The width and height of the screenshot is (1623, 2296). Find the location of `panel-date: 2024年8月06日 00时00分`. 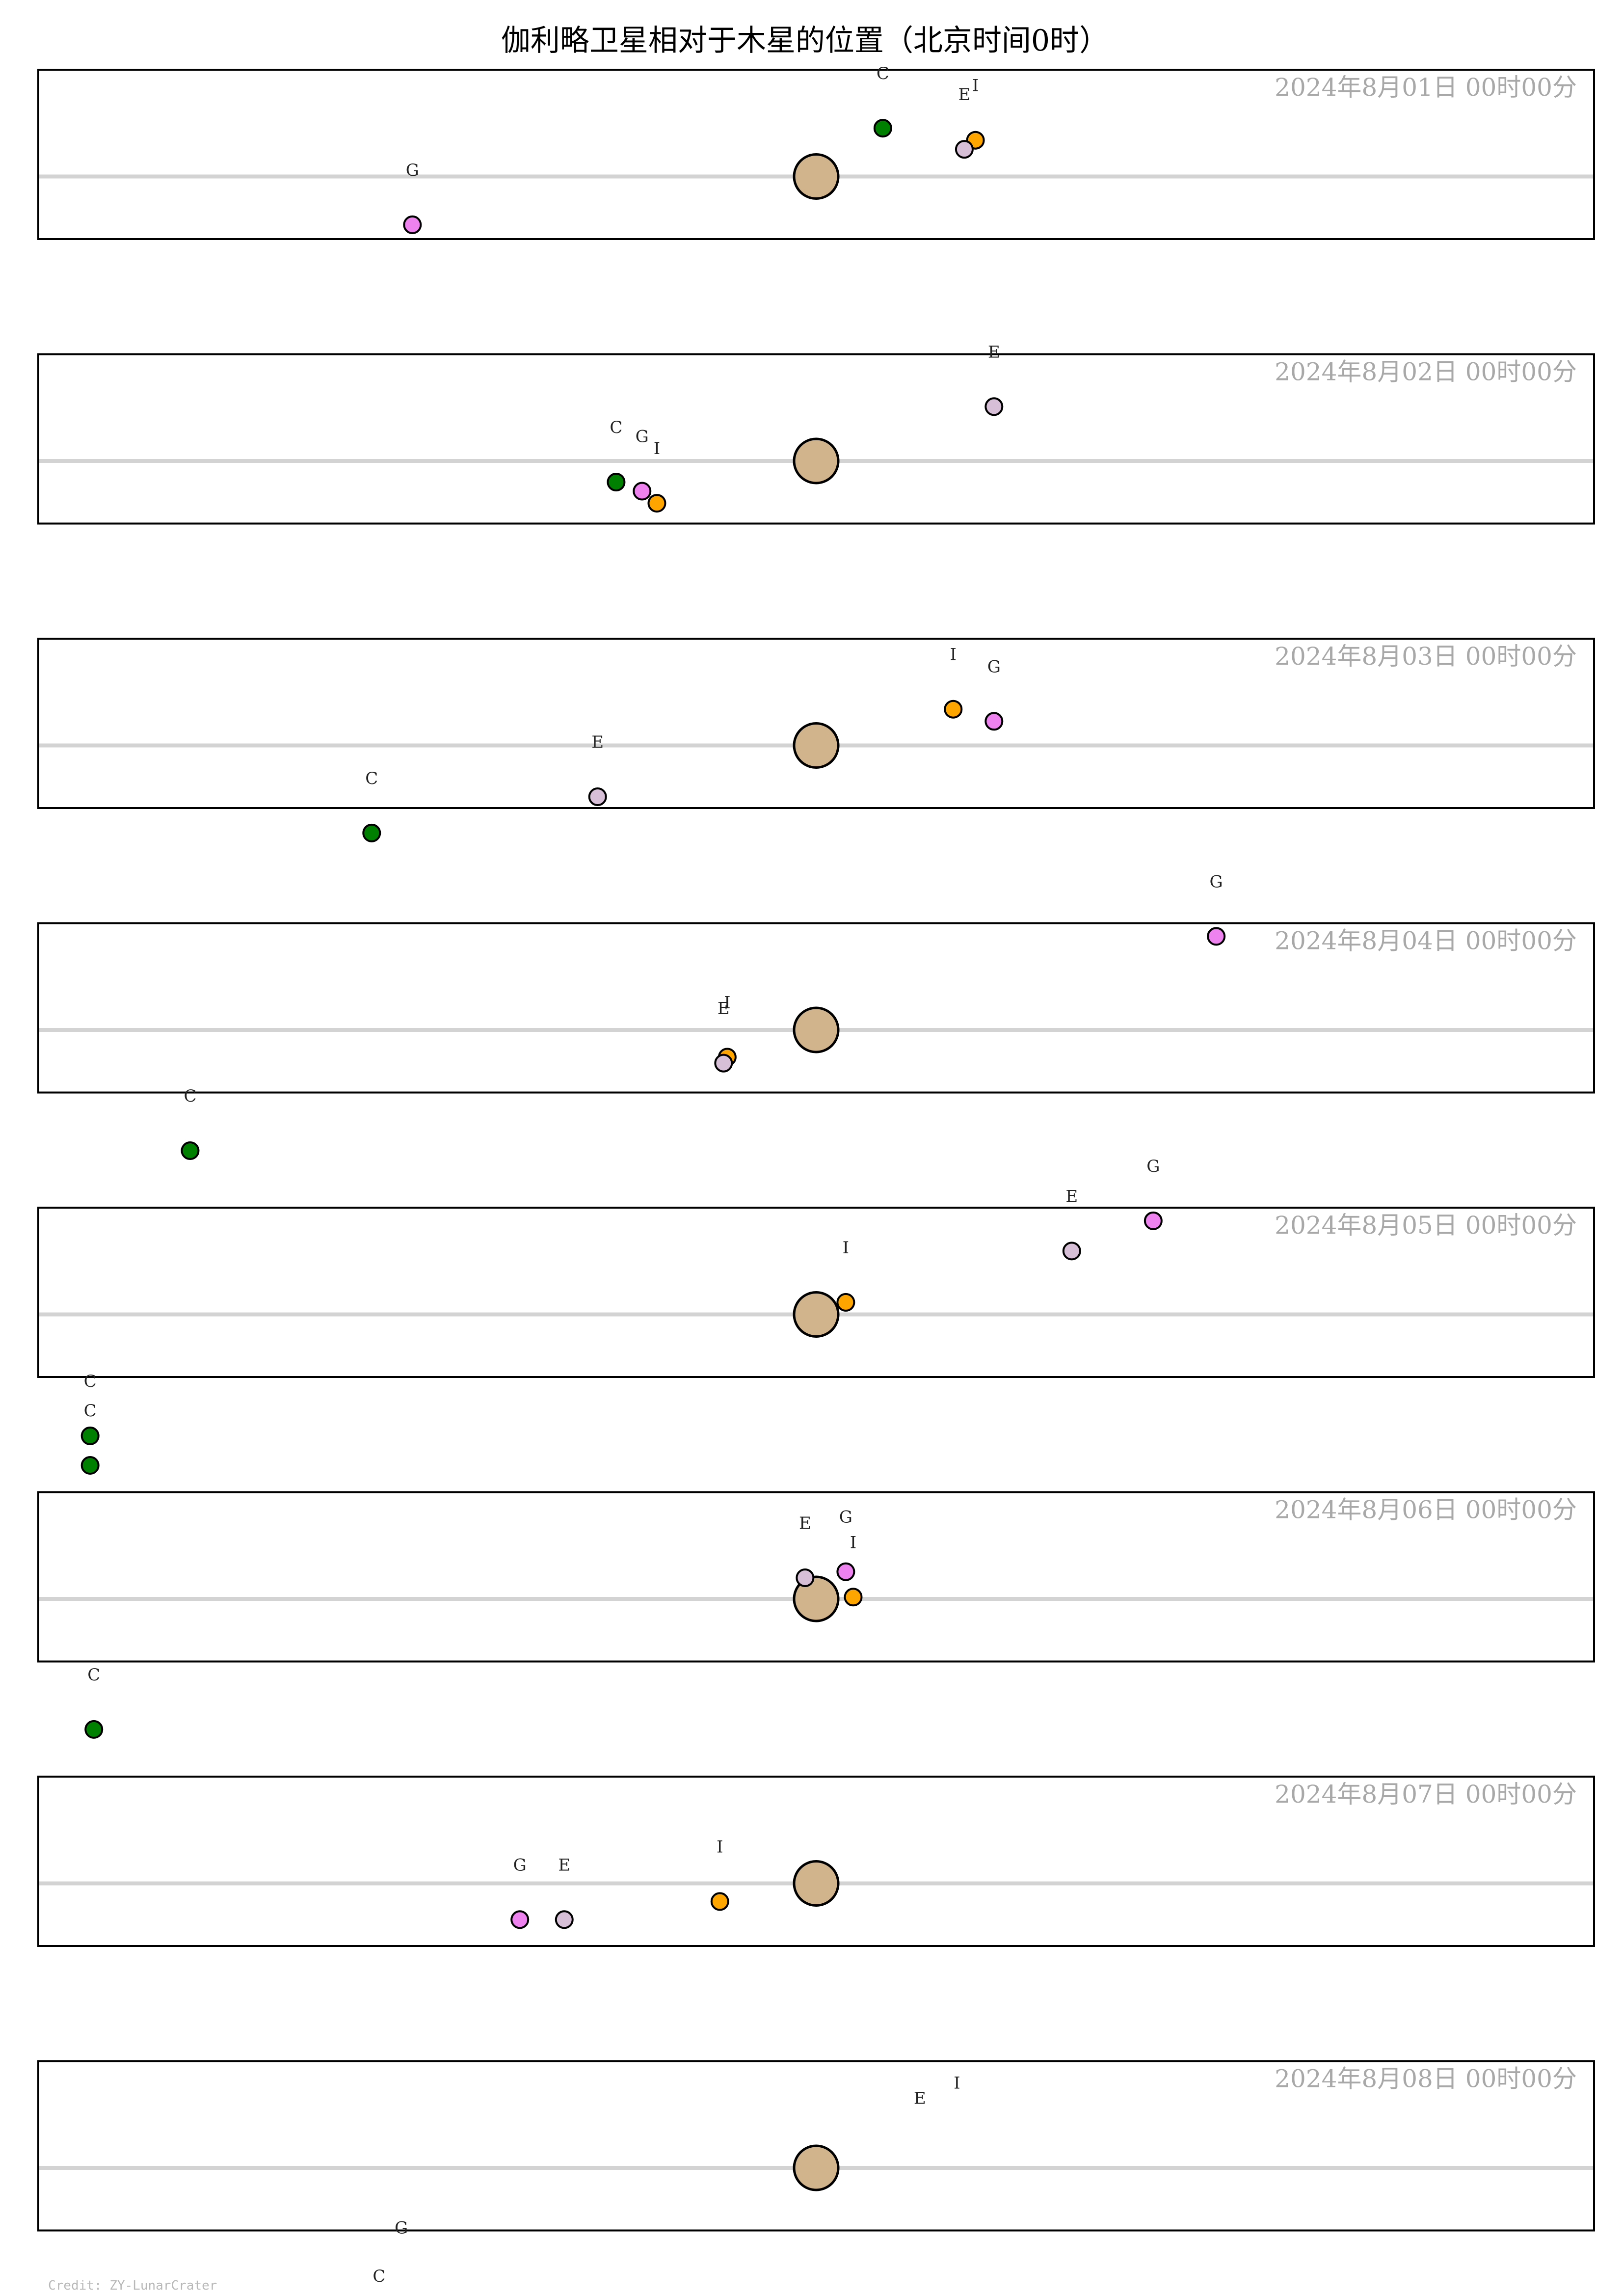

panel-date: 2024年8月06日 00时00分 is located at coordinates (1426, 1510).